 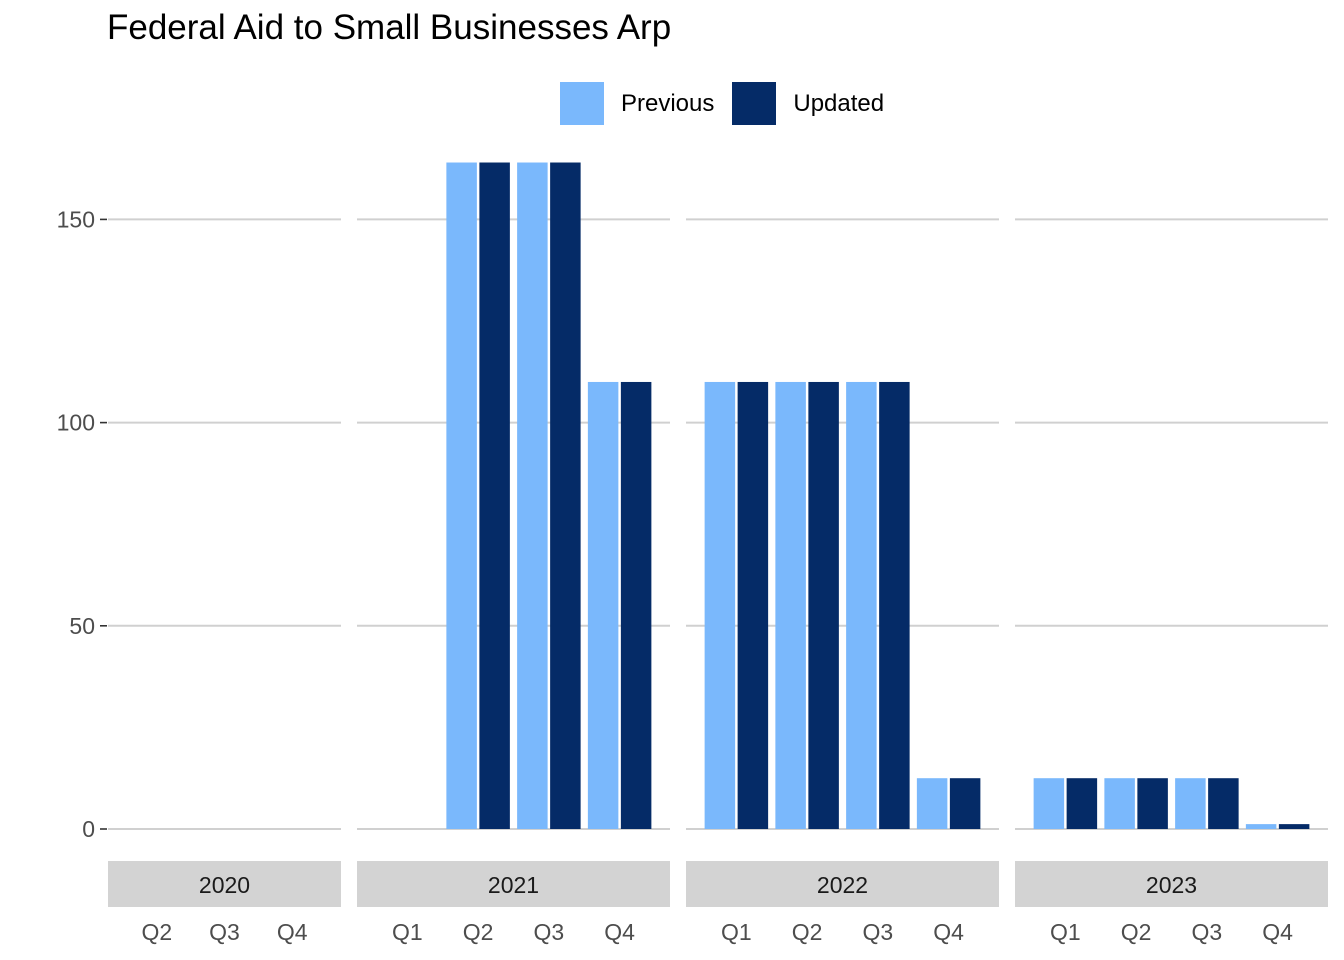 I want to click on bar-previous-2022-q1, so click(x=720, y=605).